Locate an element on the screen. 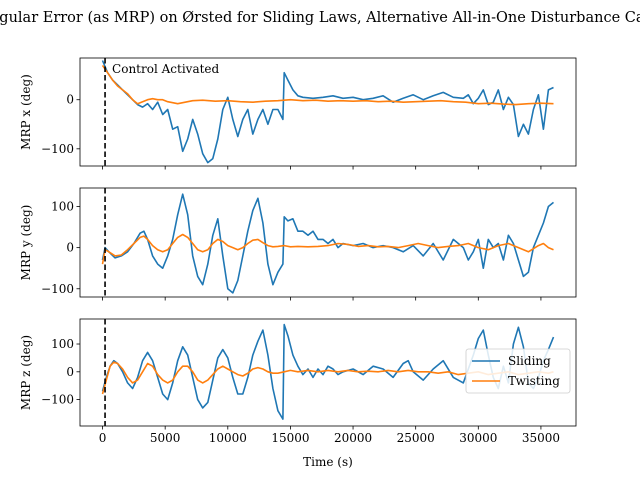 Image resolution: width=640 pixels, height=480 pixels. legend-box is located at coordinates (518, 371).